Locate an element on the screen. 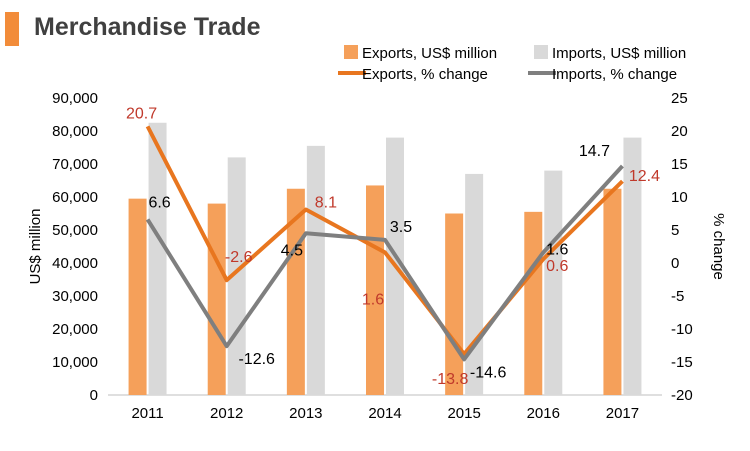  y-axis-tick-label: 90,000 is located at coordinates (75, 98).